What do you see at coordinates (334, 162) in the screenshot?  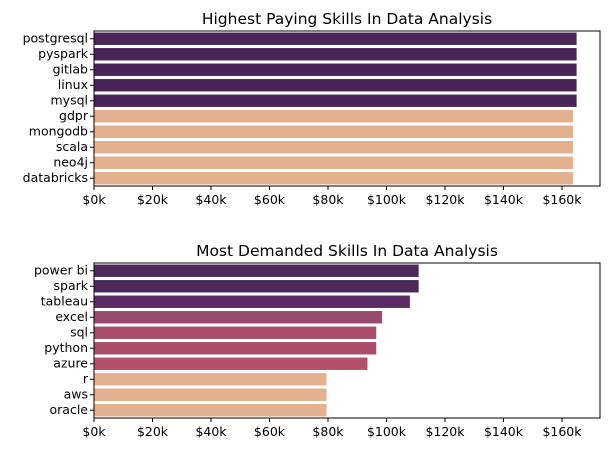 I see `bar-neo4j` at bounding box center [334, 162].